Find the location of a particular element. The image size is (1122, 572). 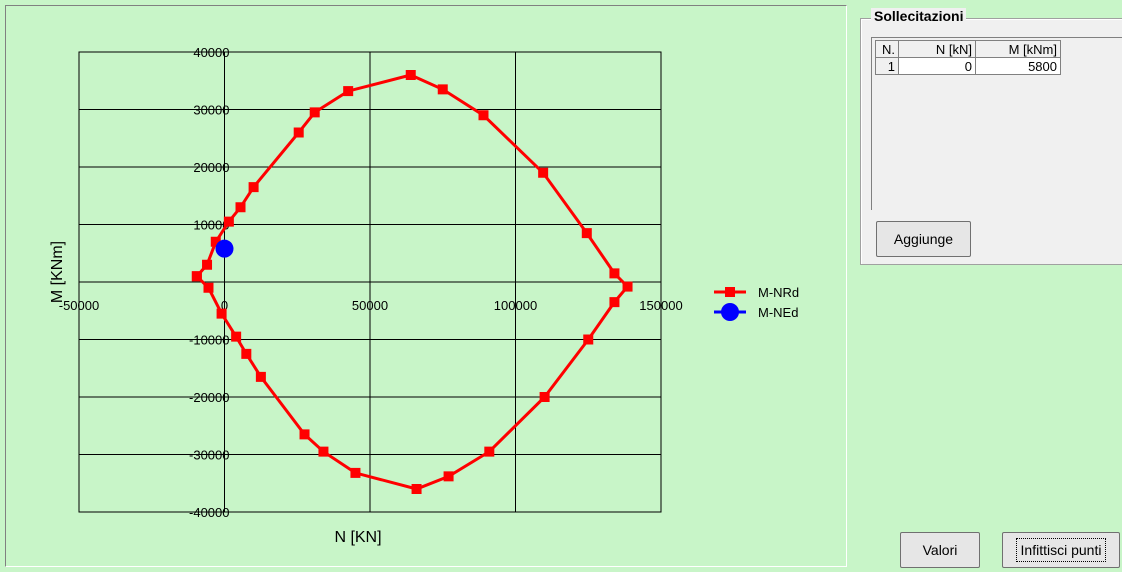

x-tick-label: 0 is located at coordinates (224, 305).